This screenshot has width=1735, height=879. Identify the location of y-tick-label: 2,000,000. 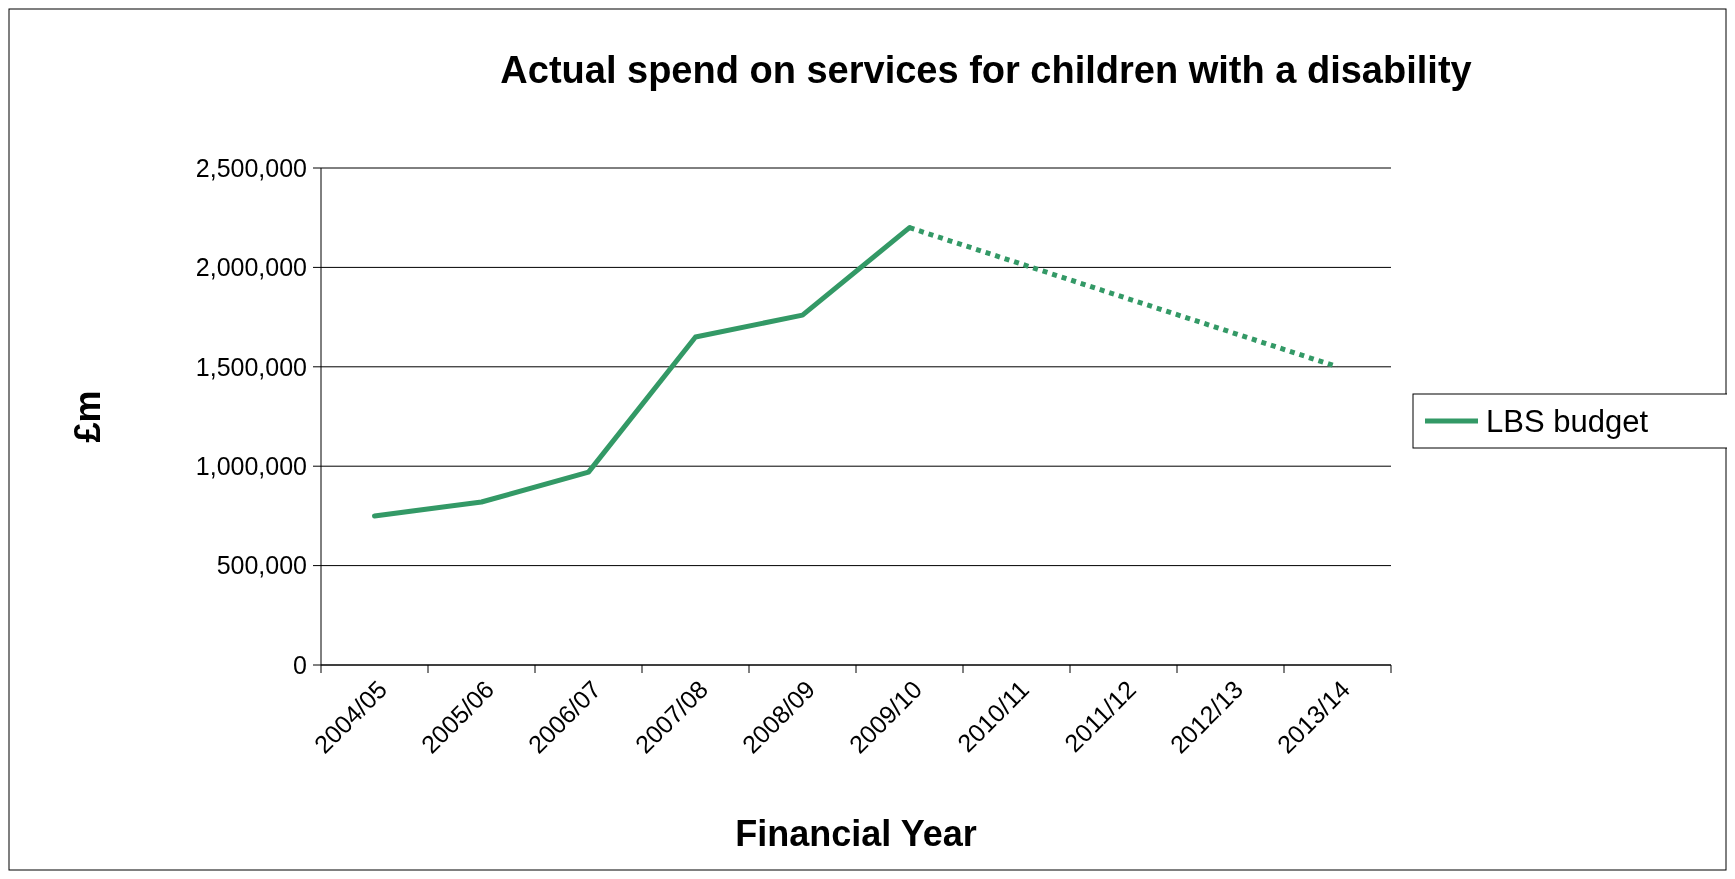
(251, 267).